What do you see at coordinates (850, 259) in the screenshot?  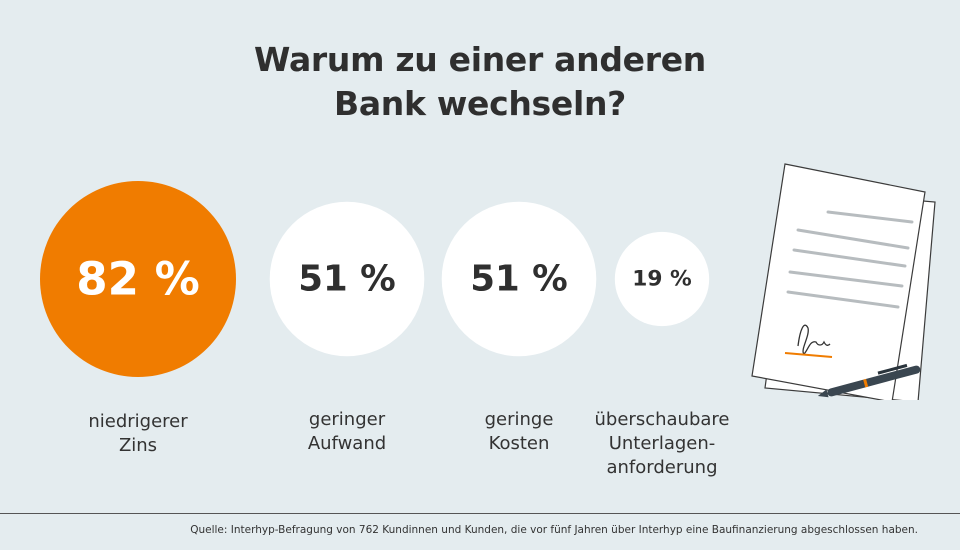 I see `text-lines` at bounding box center [850, 259].